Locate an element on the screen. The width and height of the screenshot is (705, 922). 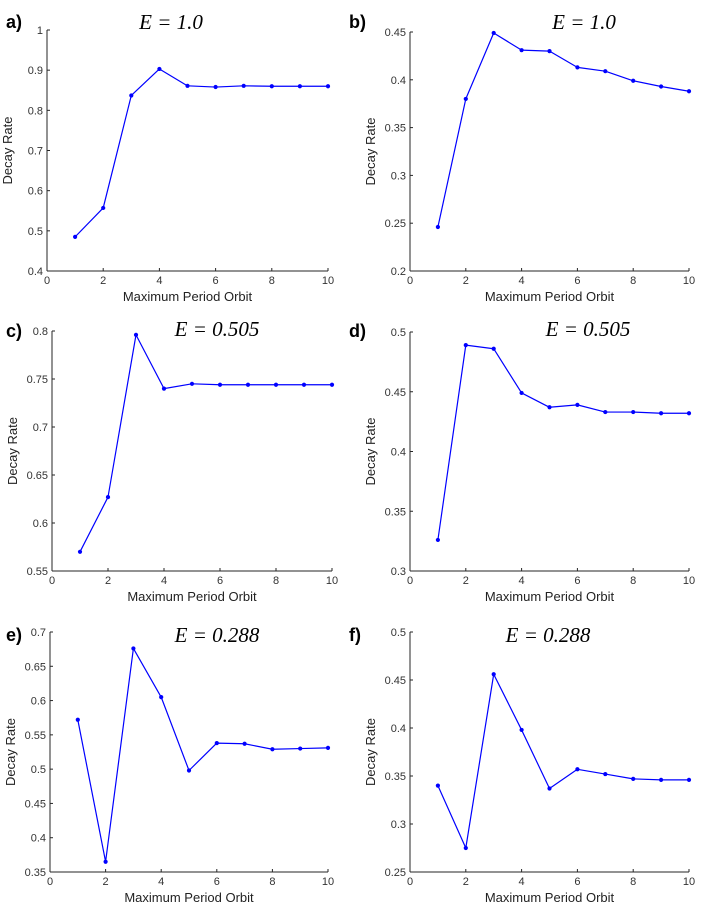
panel-f-y-tick-label: 0.4 is located at coordinates (398, 729).